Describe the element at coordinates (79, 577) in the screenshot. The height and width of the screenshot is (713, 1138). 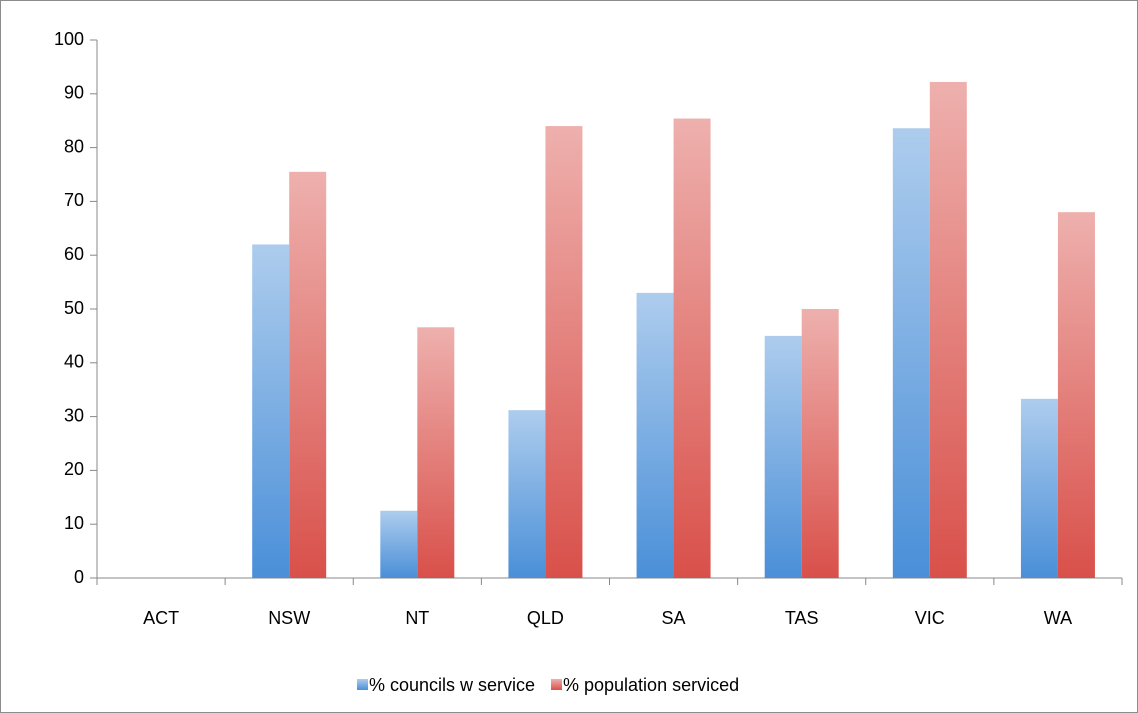
I see `y-tick-label: 0` at that location.